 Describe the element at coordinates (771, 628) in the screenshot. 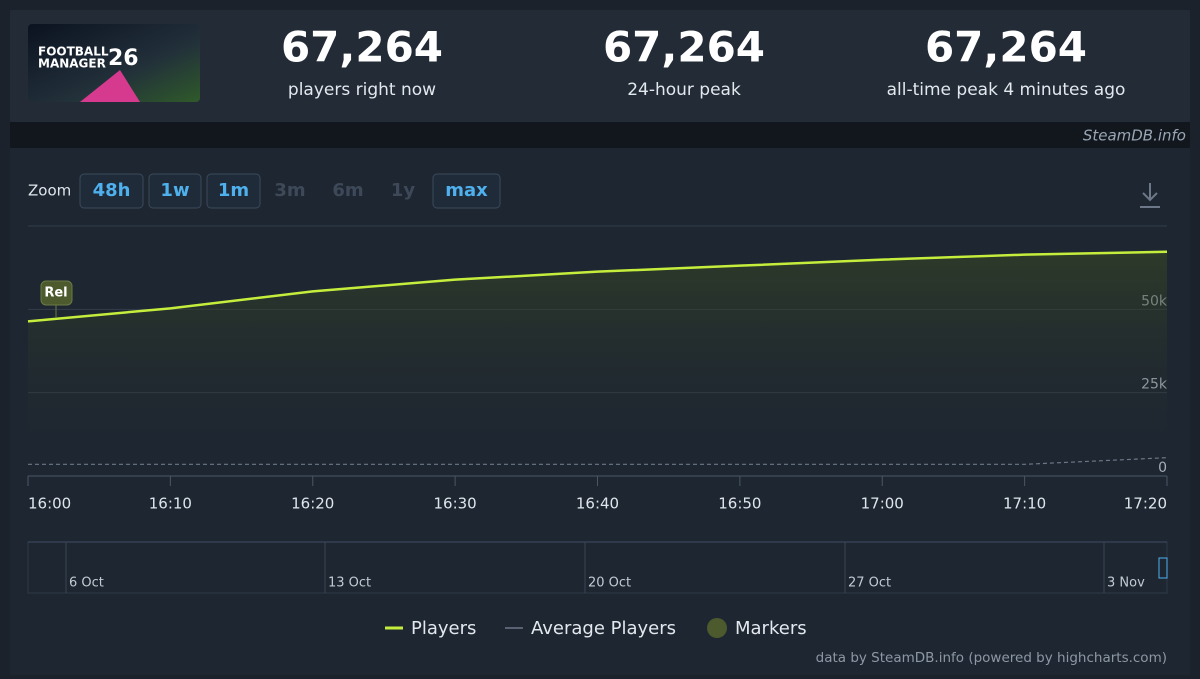

I see `legend-label: Markers` at that location.